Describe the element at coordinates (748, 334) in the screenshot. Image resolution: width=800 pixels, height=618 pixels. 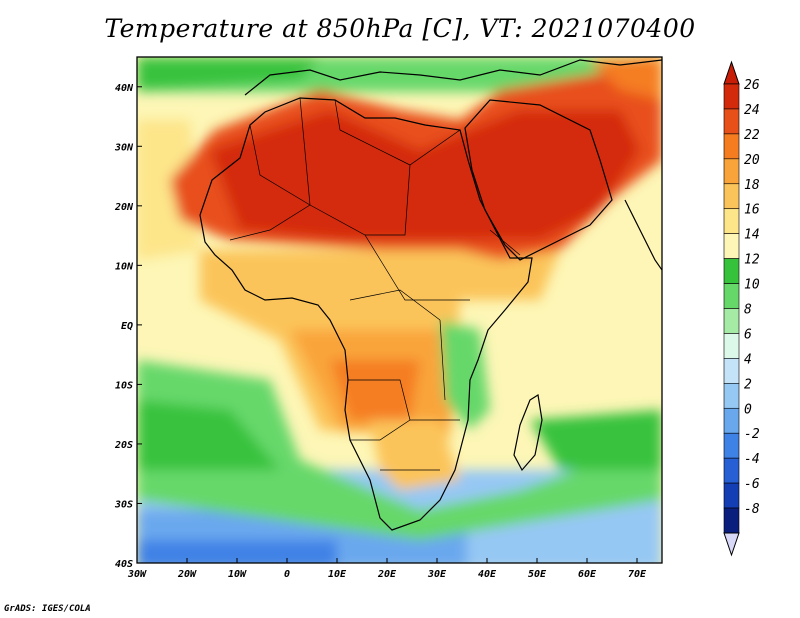
I see `colorbar-label: 6` at that location.